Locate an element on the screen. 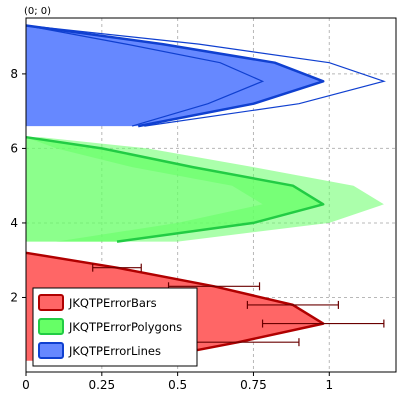 Image resolution: width=400 pixels, height=400 pixels. coordinate-readout: (0; 0) is located at coordinates (37, 11).